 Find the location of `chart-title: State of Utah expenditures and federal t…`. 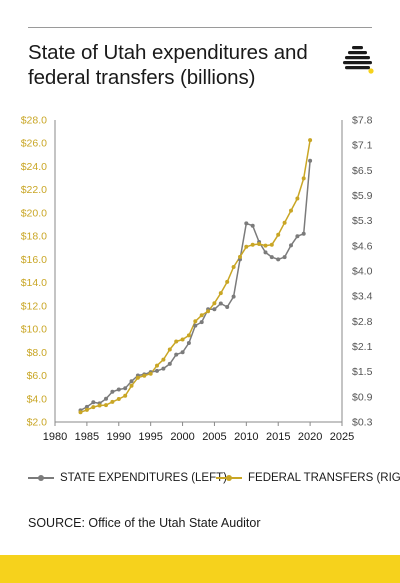

chart-title: State of Utah expenditures and federal t… is located at coordinates (168, 65).